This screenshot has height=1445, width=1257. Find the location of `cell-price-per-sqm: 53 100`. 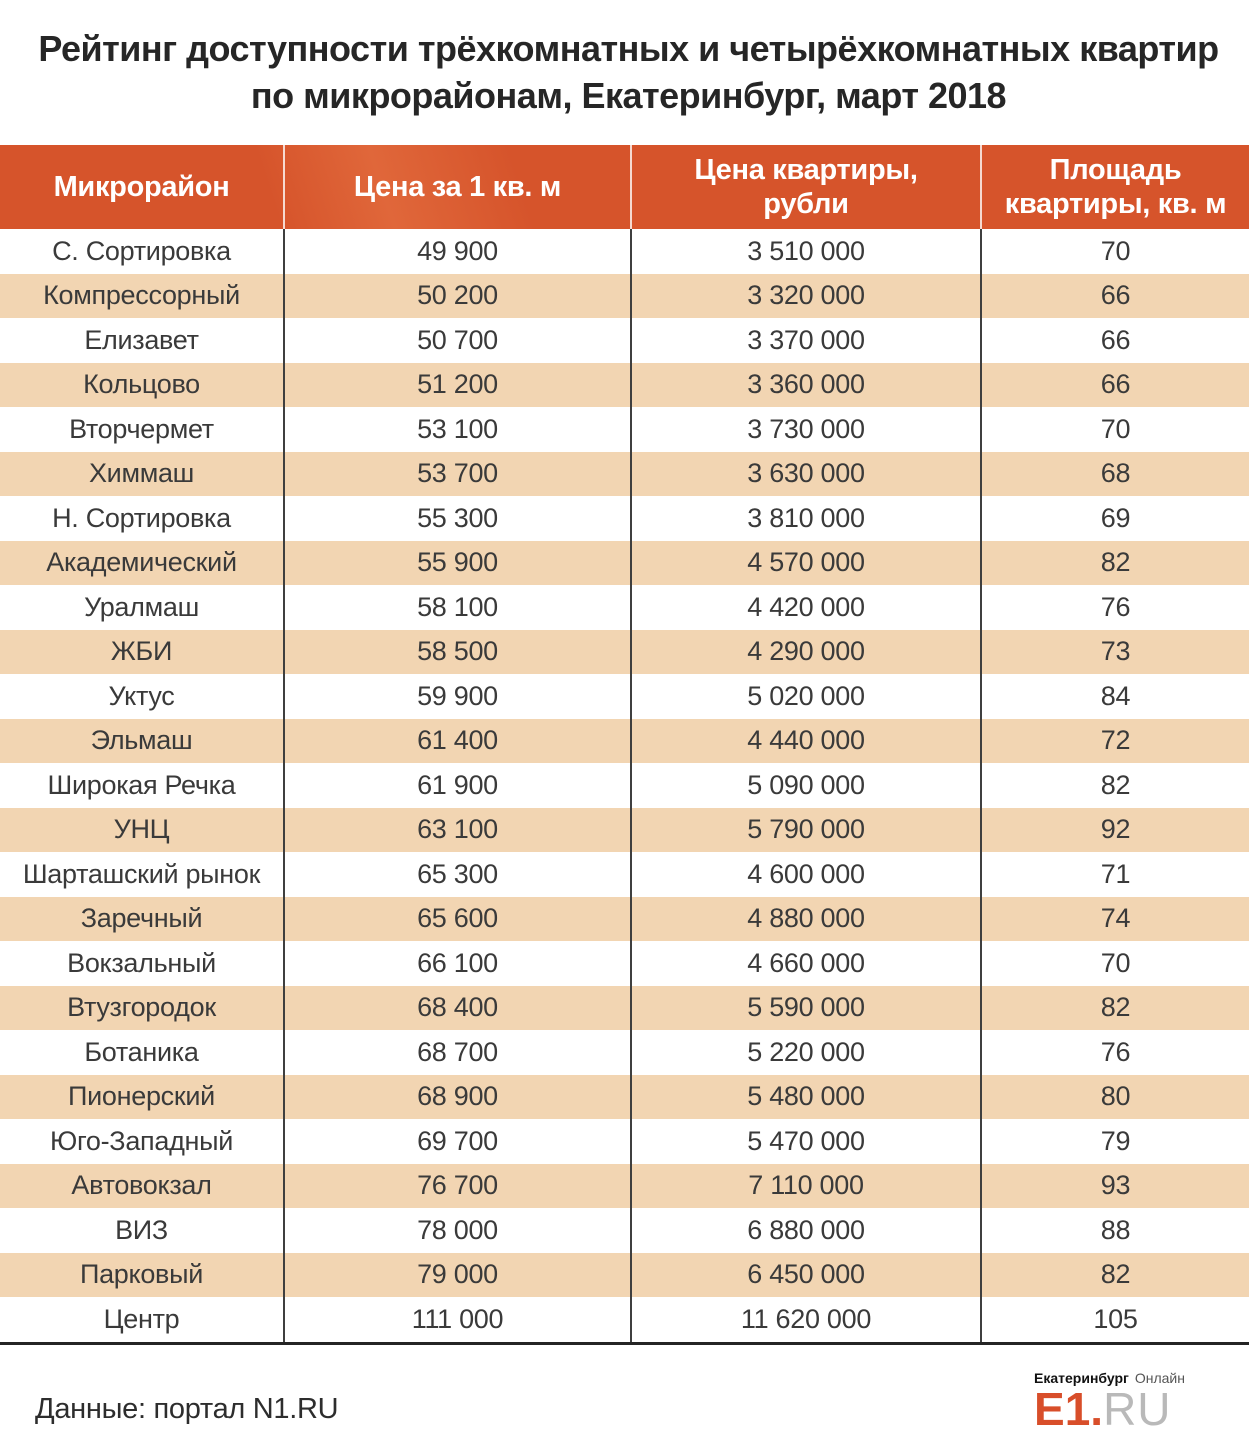

cell-price-per-sqm: 53 100 is located at coordinates (456, 429).